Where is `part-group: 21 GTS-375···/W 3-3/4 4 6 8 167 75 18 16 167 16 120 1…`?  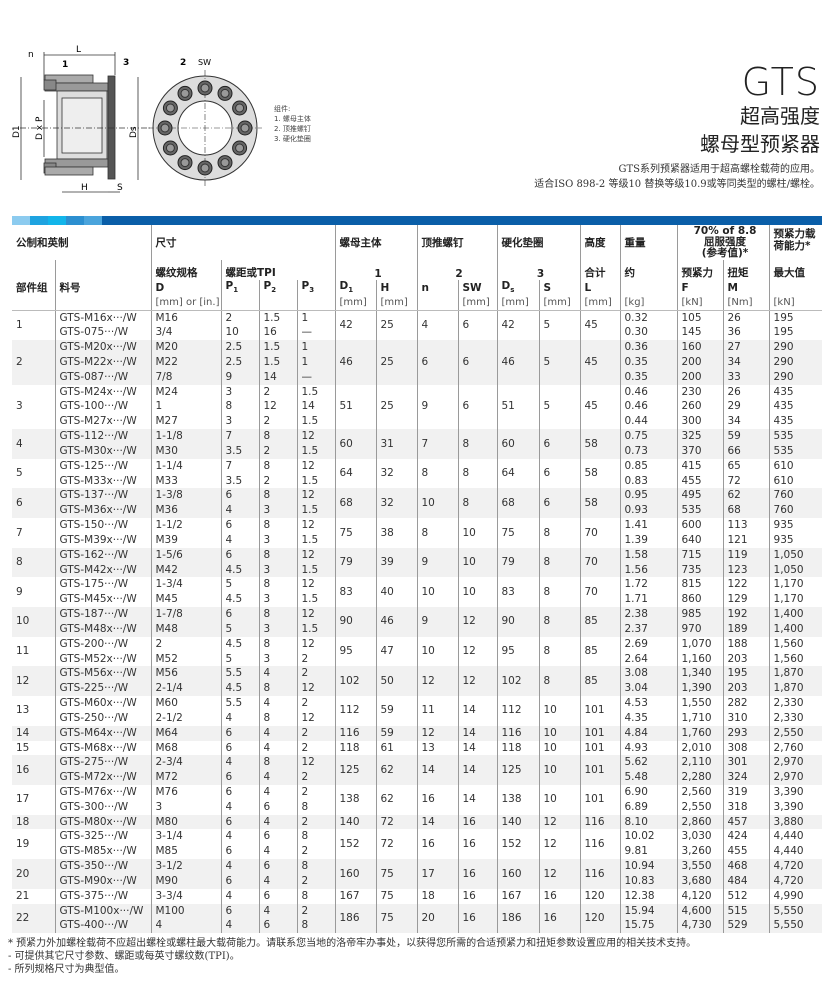
part-group: 21 GTS-375···/W 3-3/4 4 6 8 167 75 18 16 167 16 120 1… is located at coordinates (417, 896).